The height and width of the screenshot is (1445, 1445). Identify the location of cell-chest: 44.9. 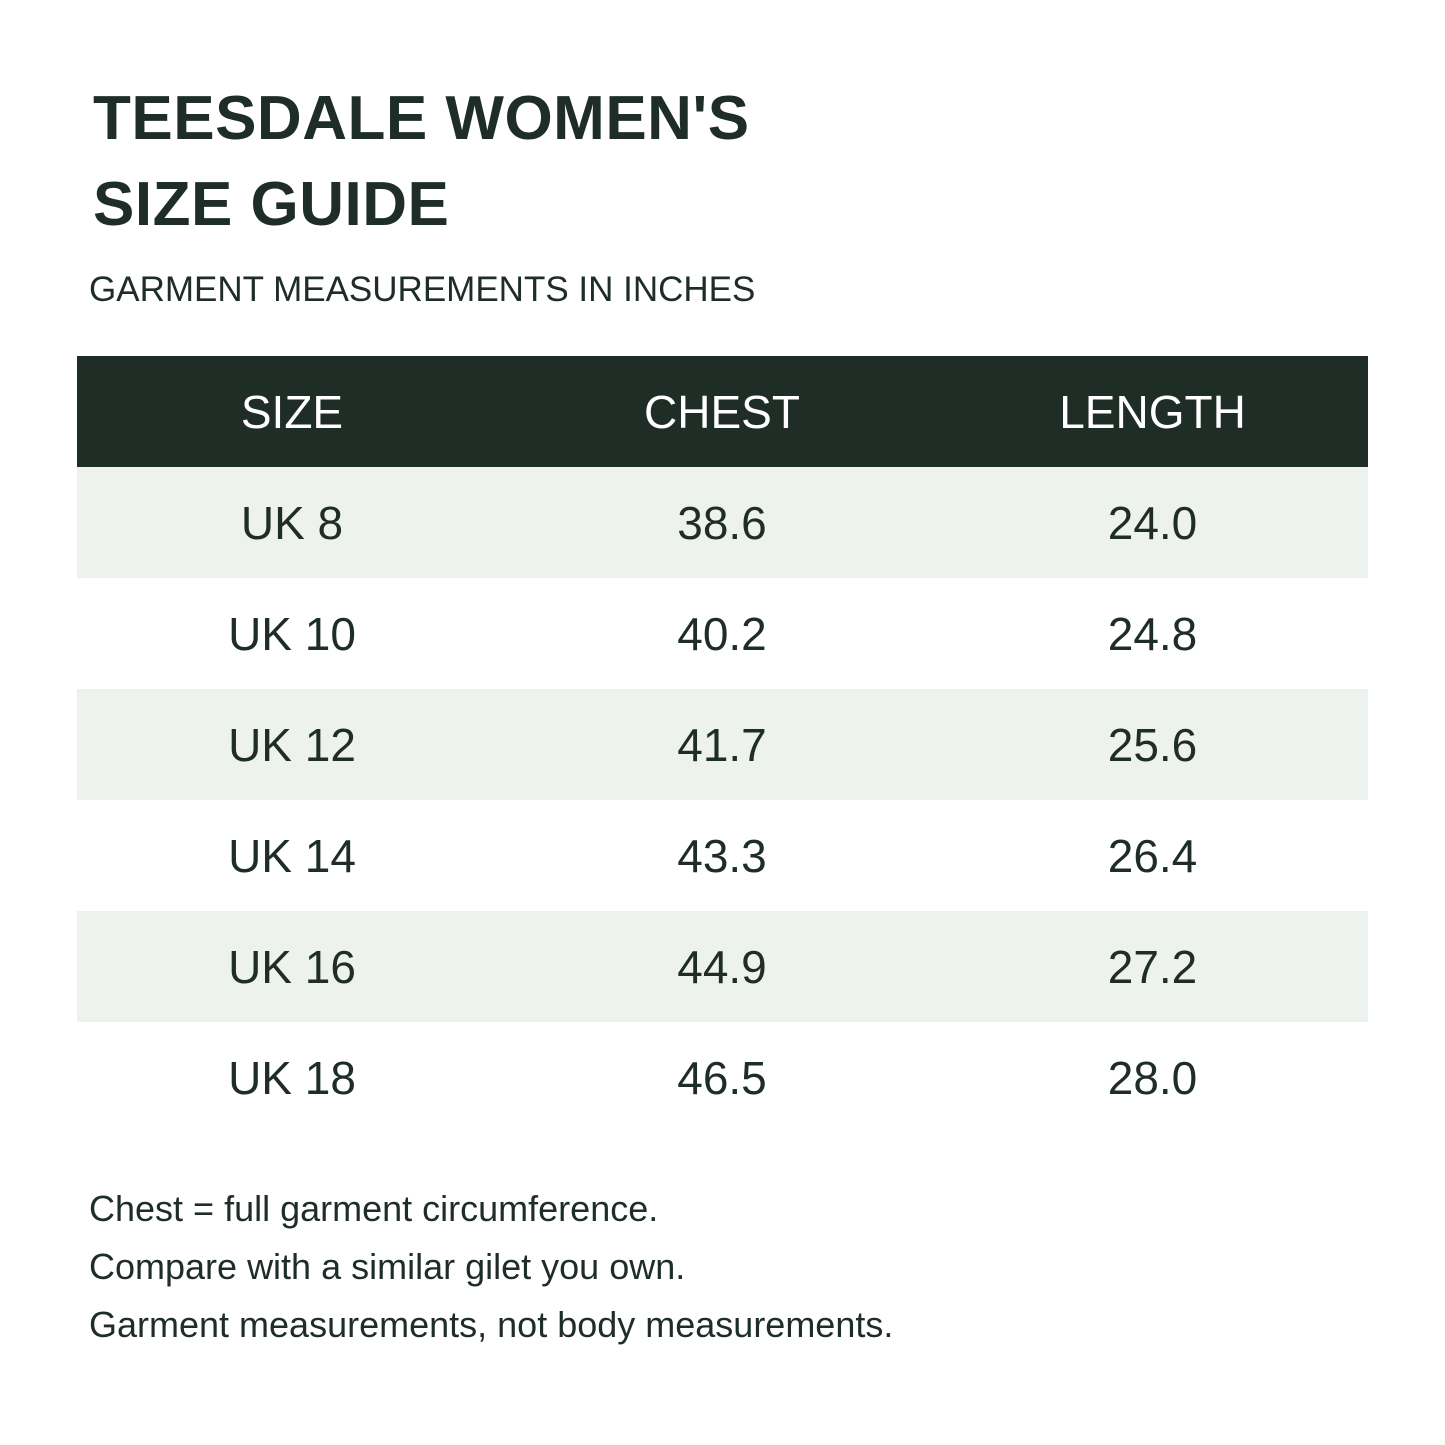
(722, 966).